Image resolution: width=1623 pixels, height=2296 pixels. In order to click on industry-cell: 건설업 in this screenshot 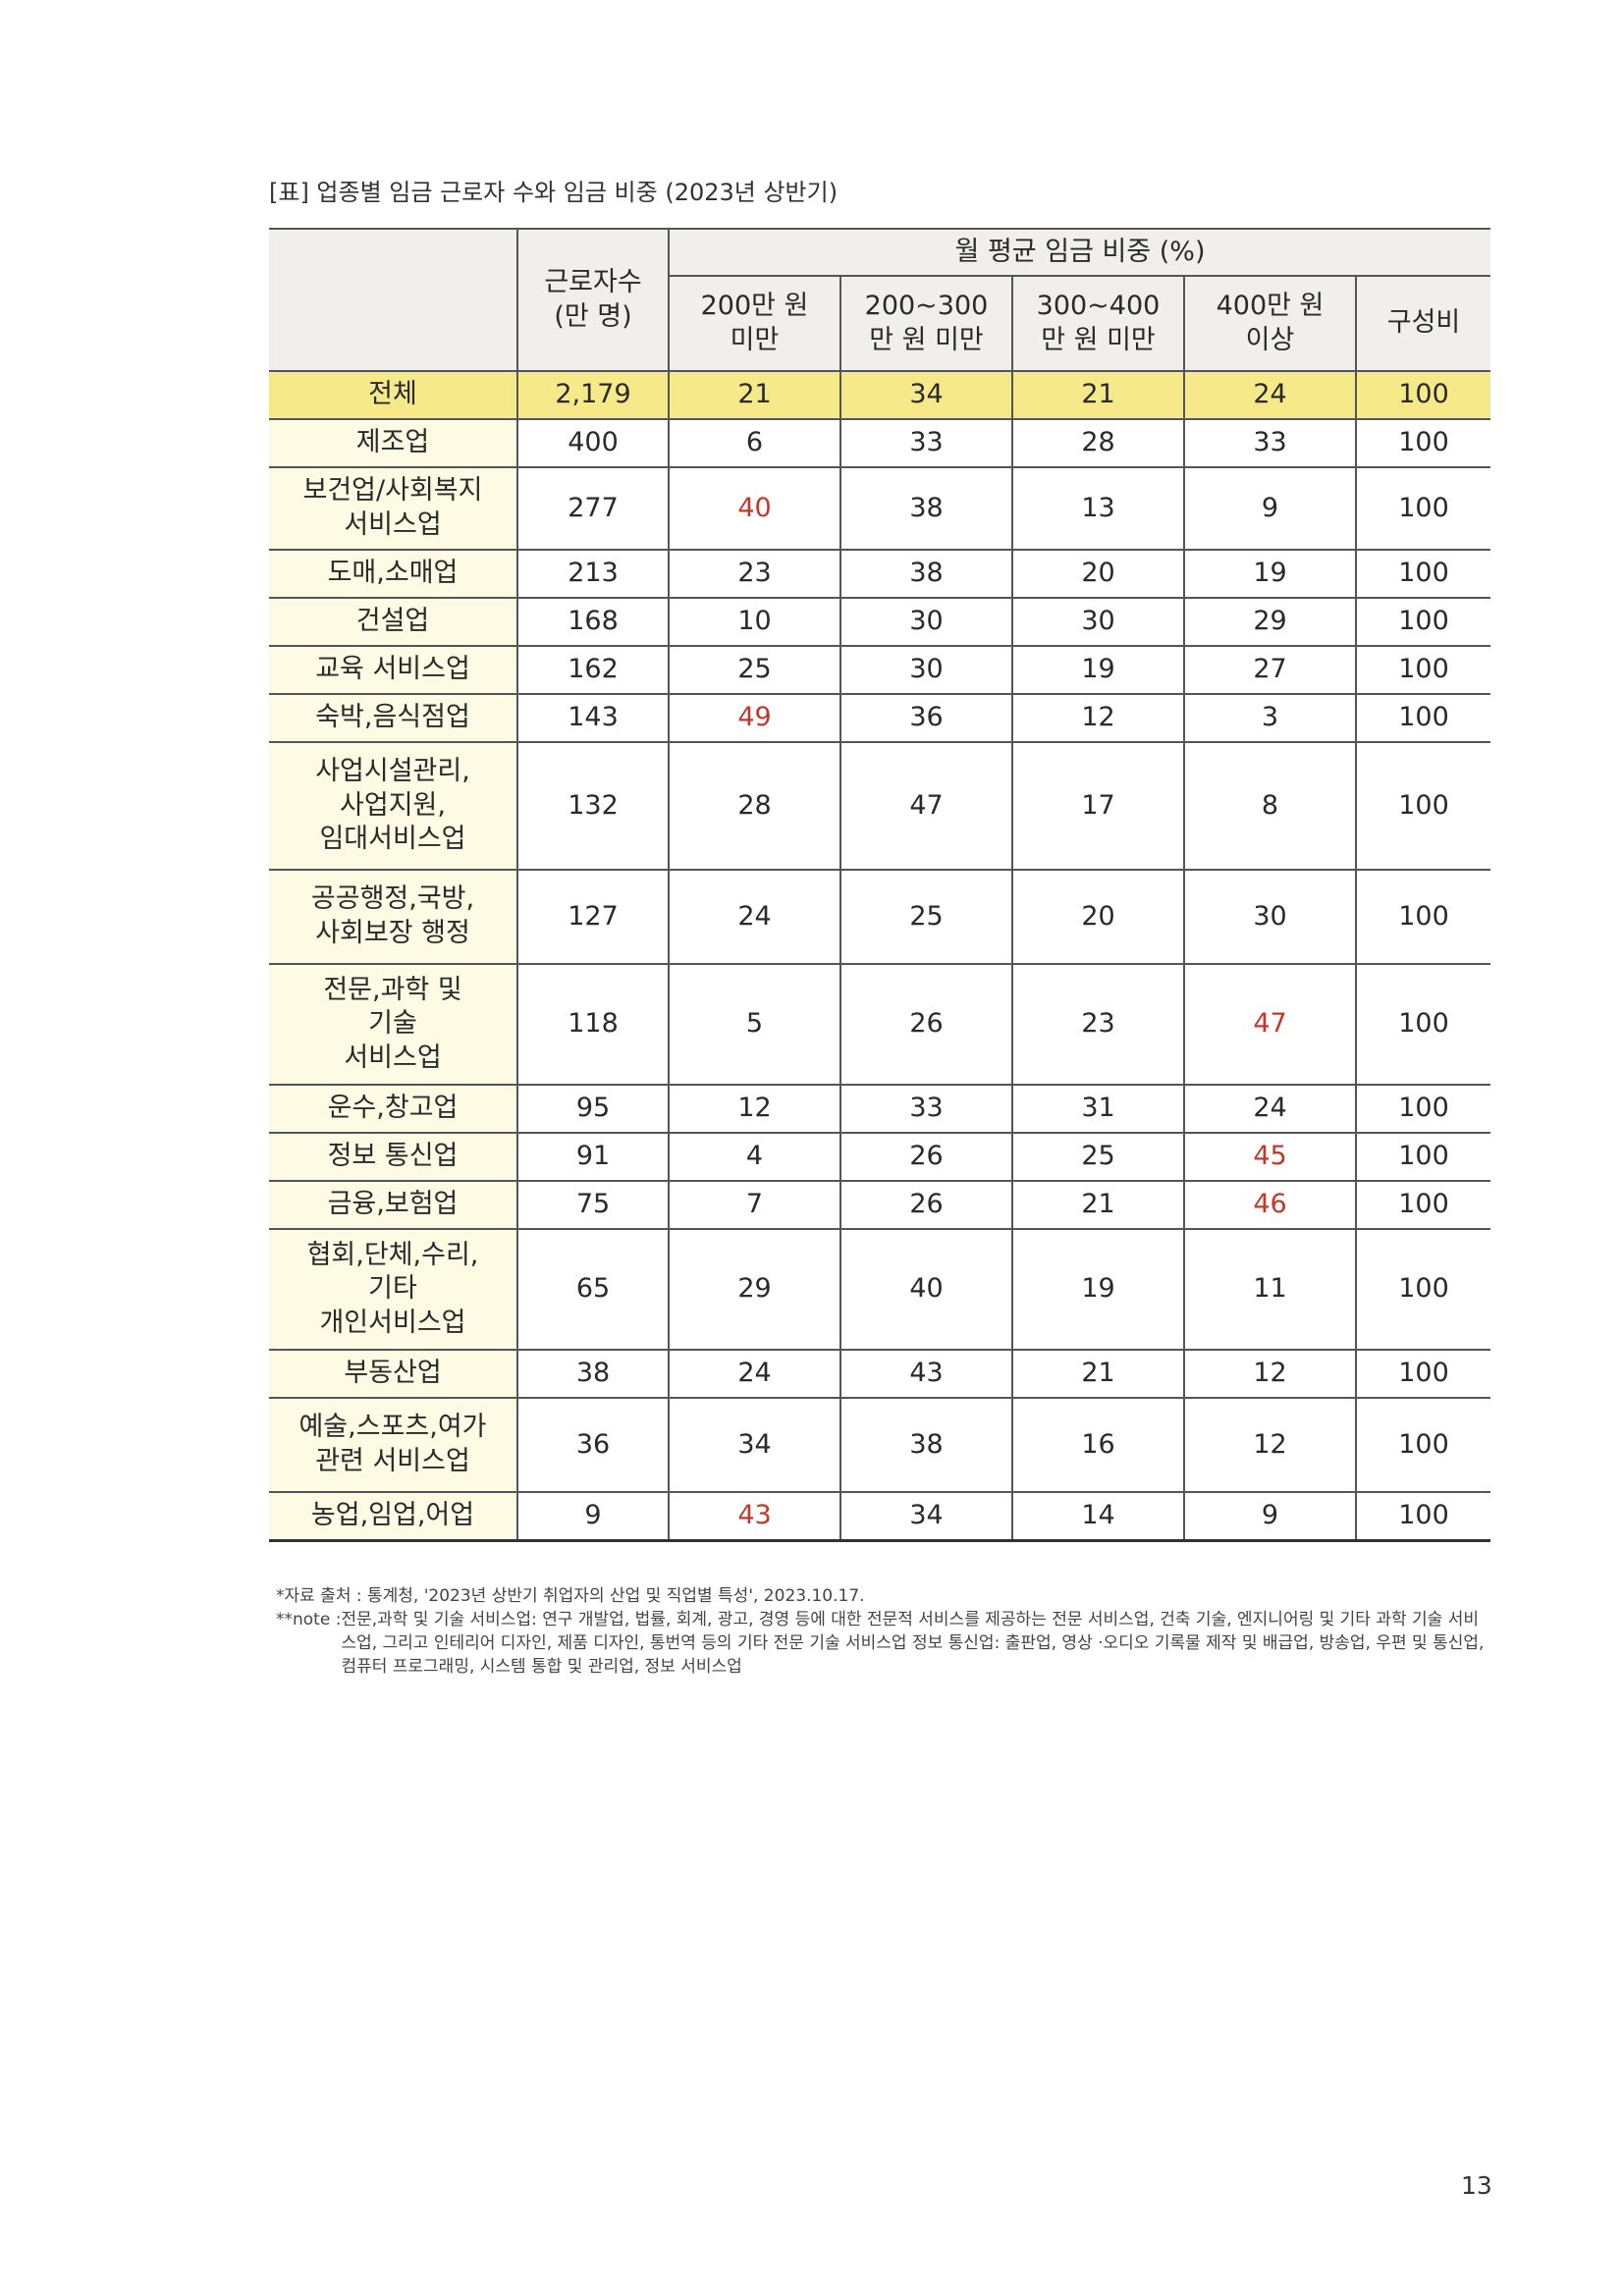, I will do `click(394, 622)`.